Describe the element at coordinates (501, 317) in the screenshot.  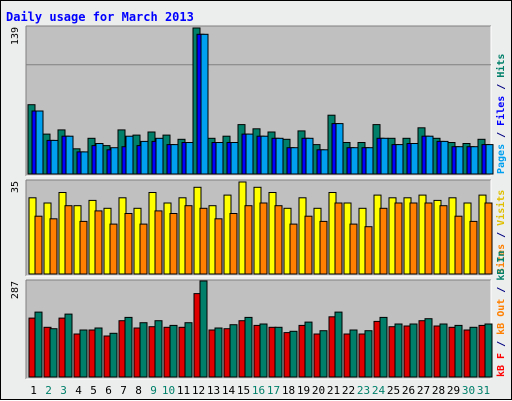
I see `legend-entry: kB Out` at that location.